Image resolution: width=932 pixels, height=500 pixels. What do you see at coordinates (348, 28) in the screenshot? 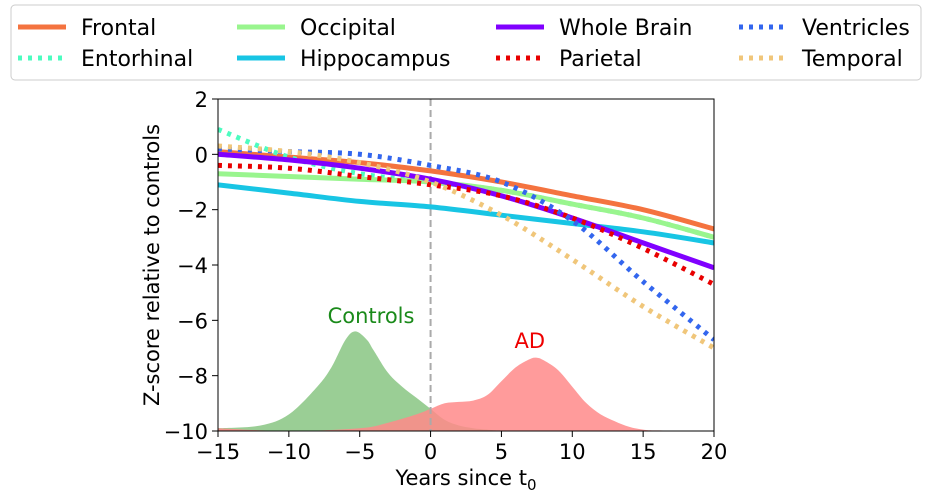
I see `legend-label: Occipital` at bounding box center [348, 28].